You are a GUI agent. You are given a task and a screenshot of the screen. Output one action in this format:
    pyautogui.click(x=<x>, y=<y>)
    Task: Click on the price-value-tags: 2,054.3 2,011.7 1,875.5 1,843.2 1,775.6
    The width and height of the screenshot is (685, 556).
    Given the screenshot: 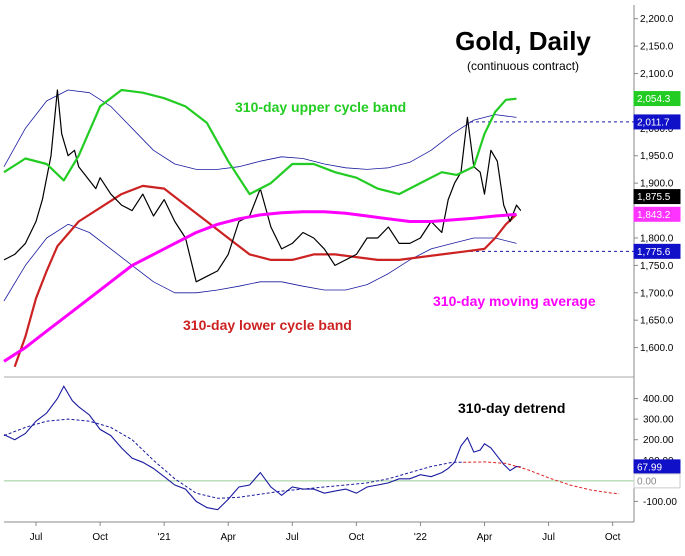 What is the action you would take?
    pyautogui.click(x=657, y=175)
    